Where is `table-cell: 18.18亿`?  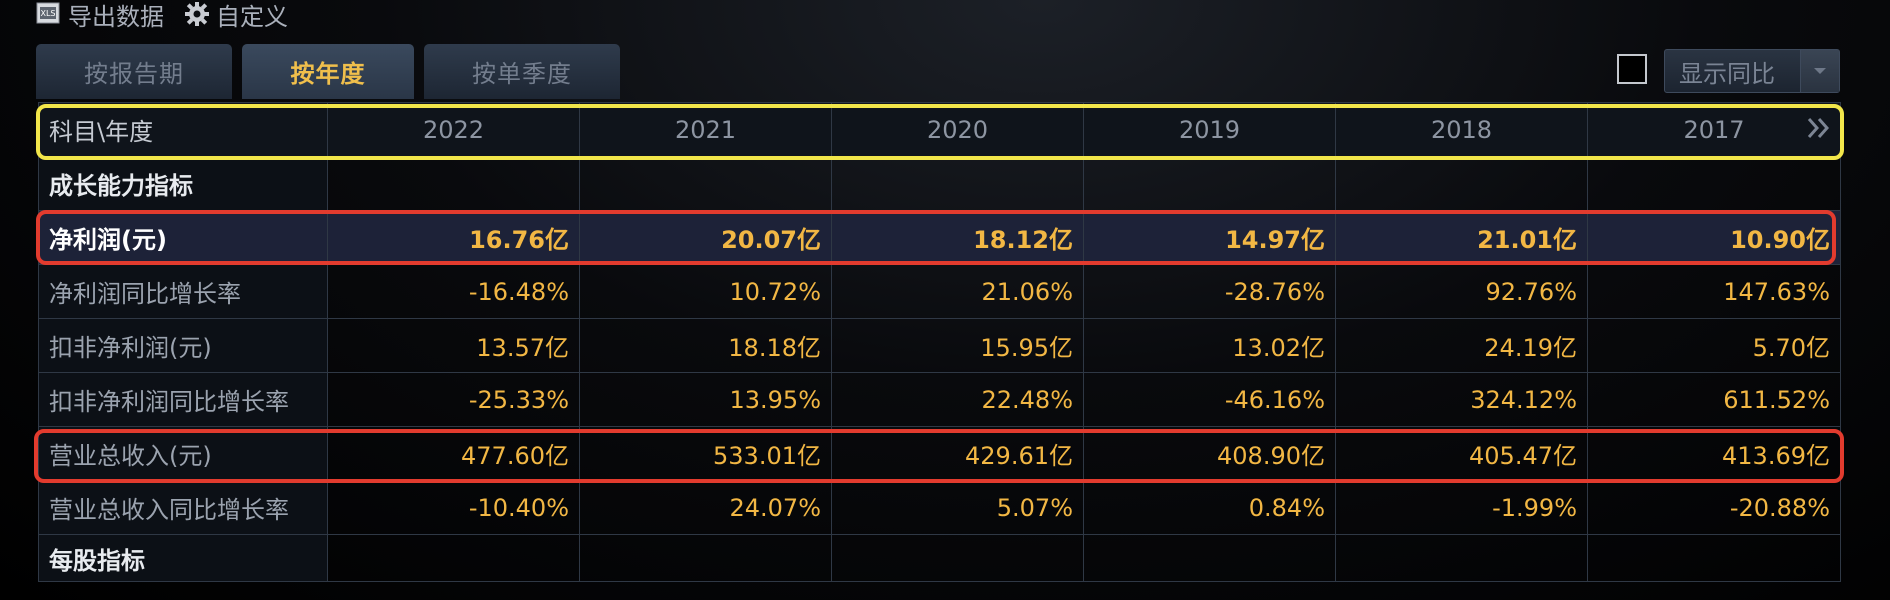
table-cell: 18.18亿 is located at coordinates (705, 345).